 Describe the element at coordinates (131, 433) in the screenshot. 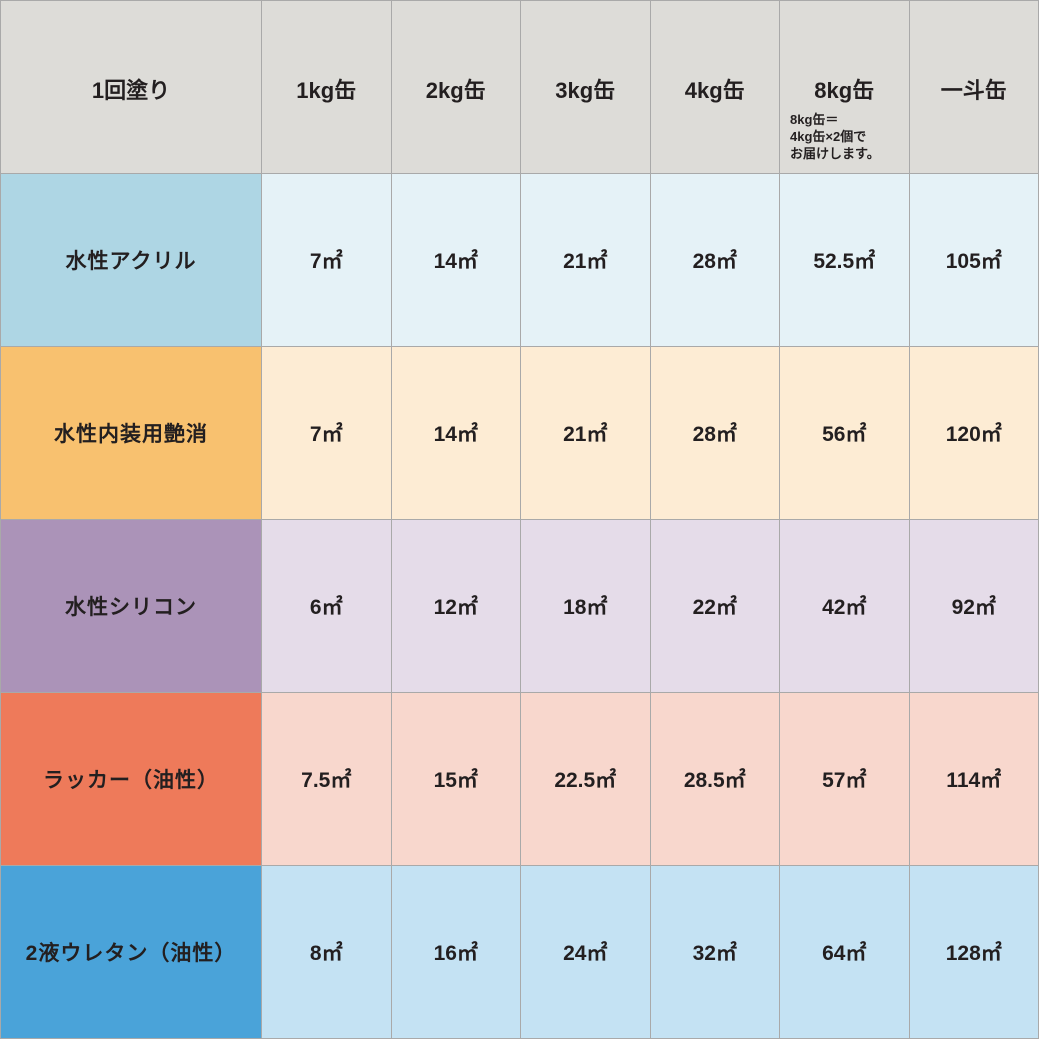

I see `row-label: 水性内装用艶消` at that location.